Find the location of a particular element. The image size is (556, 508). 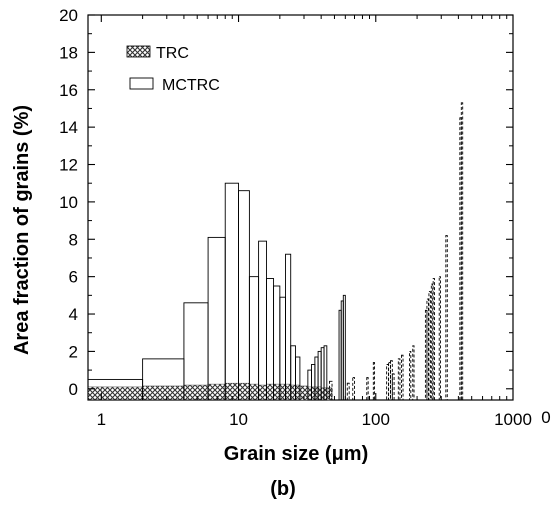

panel-label: (b) is located at coordinates (283, 489).